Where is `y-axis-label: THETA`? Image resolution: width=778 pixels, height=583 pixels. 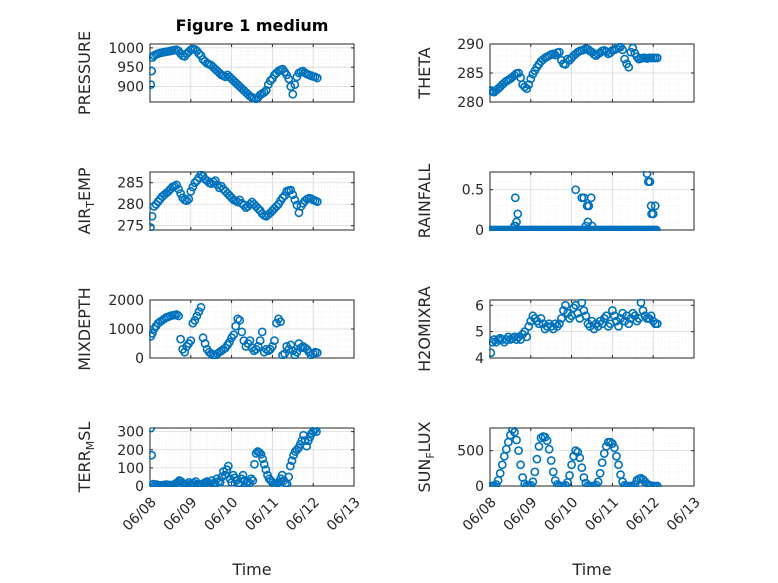
y-axis-label: THETA is located at coordinates (424, 73).